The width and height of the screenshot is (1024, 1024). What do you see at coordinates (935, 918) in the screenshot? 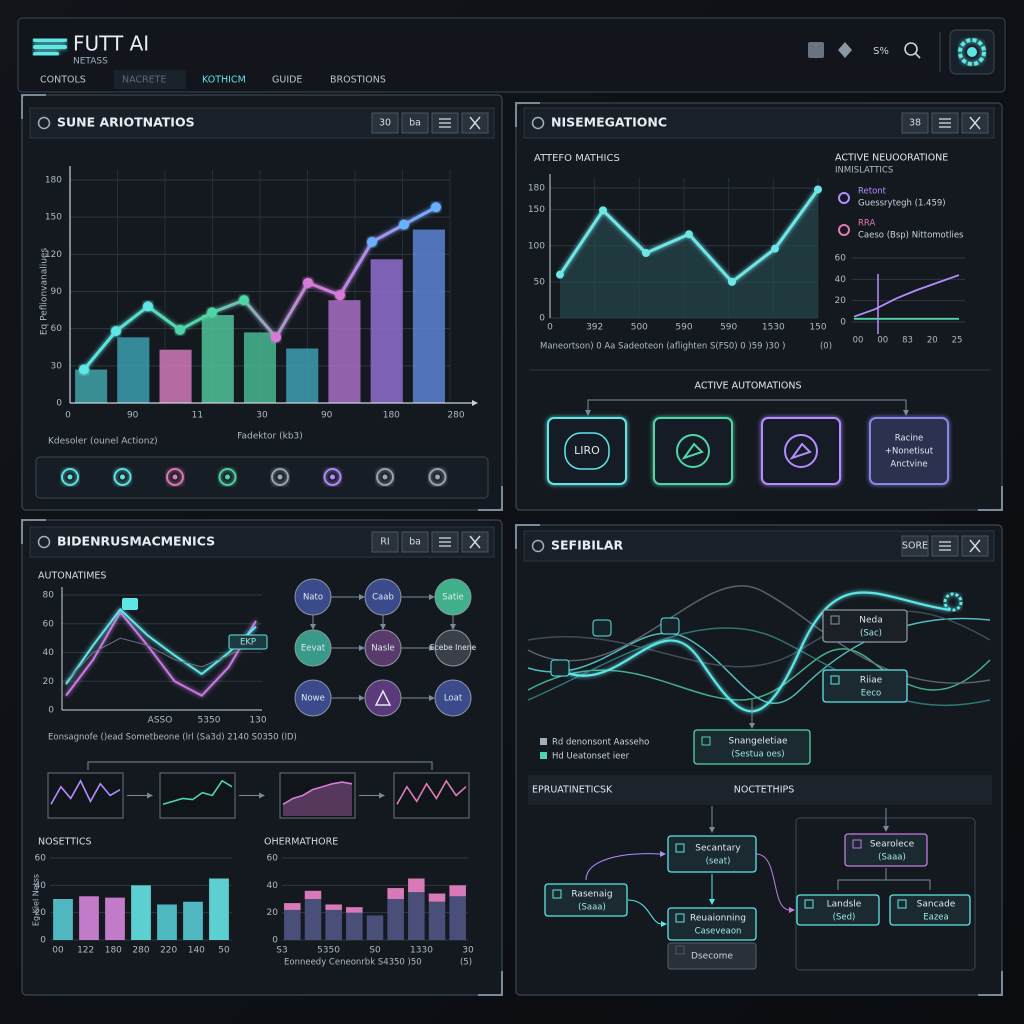
I see `box-subtitle: Eazea` at bounding box center [935, 918].